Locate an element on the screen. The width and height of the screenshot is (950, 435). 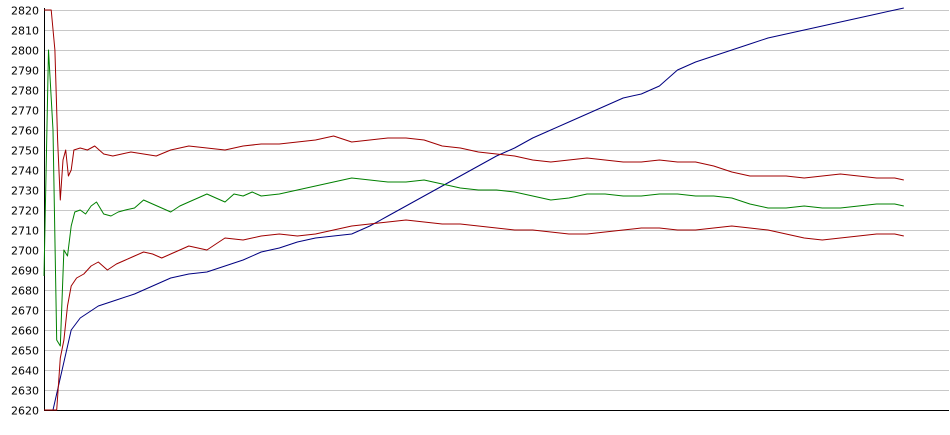
y-tick-label: 2730 is located at coordinates (25, 191).